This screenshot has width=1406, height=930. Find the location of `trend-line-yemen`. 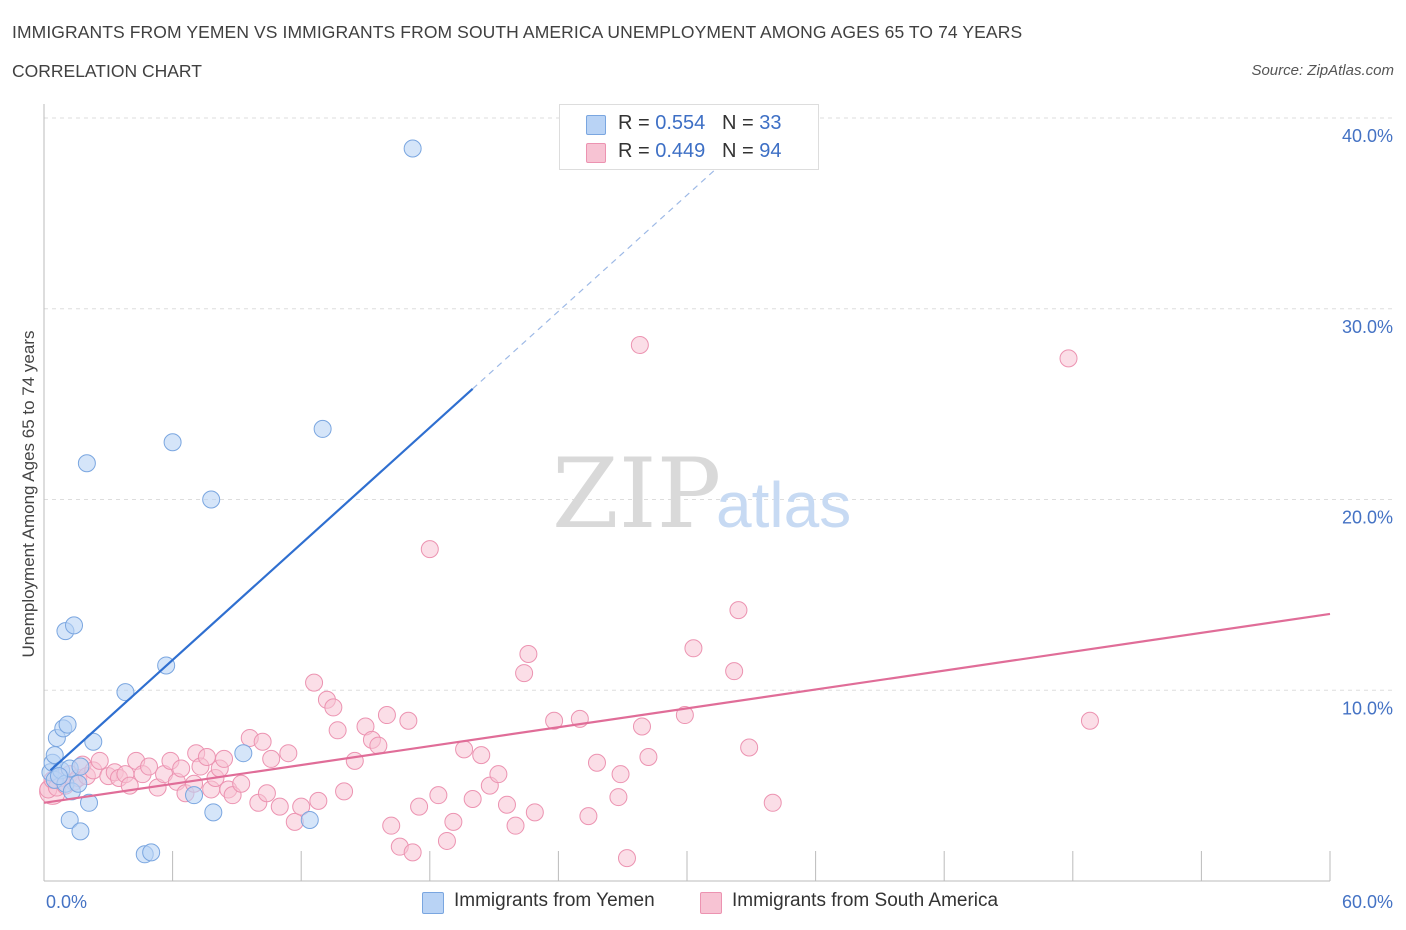

trend-line-yemen is located at coordinates (261, 580).